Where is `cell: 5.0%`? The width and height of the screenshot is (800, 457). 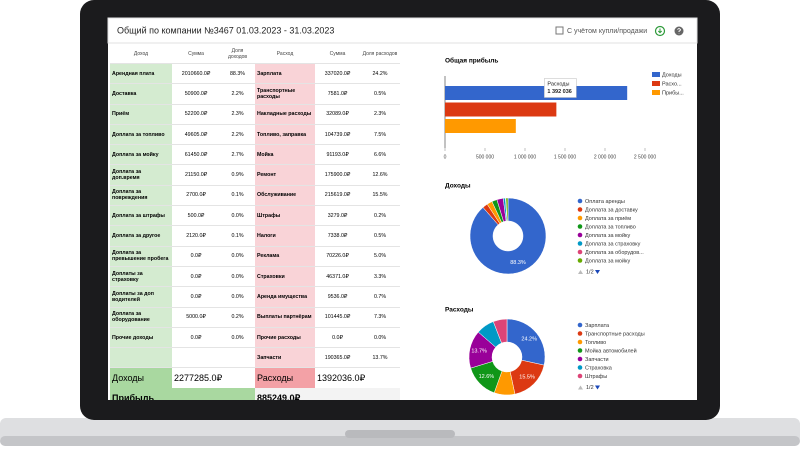 cell: 5.0% is located at coordinates (380, 256).